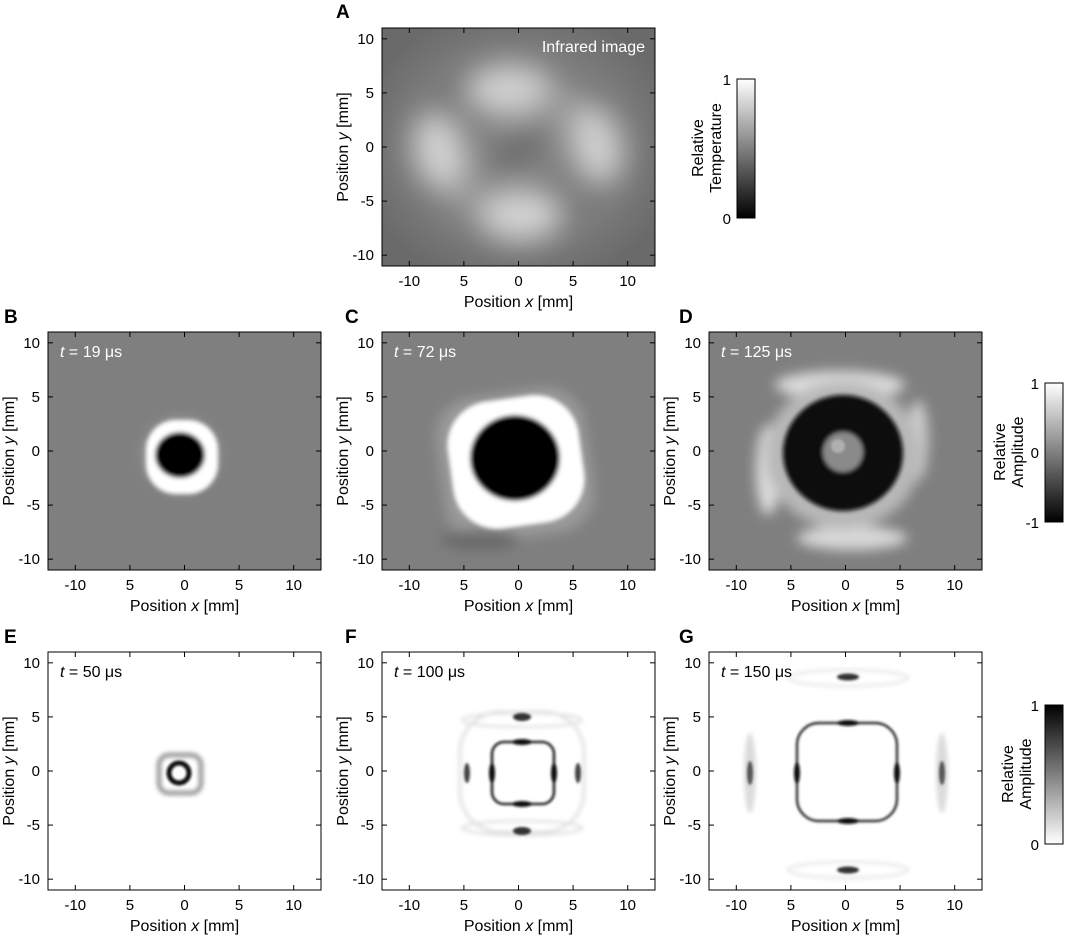 The height and width of the screenshot is (945, 1065). What do you see at coordinates (736, 905) in the screenshot?
I see `x-tick-label-g-0: -10` at bounding box center [736, 905].